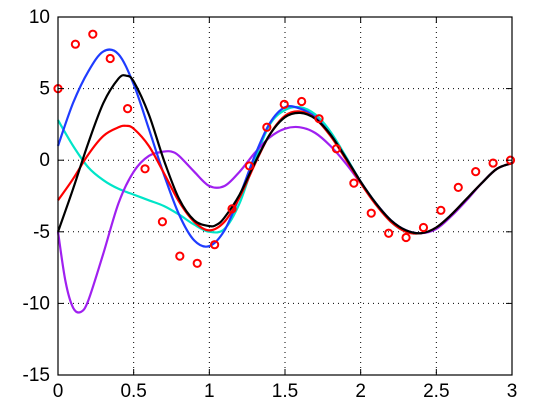  What do you see at coordinates (436, 391) in the screenshot?
I see `x-tick-label: 2.5` at bounding box center [436, 391].